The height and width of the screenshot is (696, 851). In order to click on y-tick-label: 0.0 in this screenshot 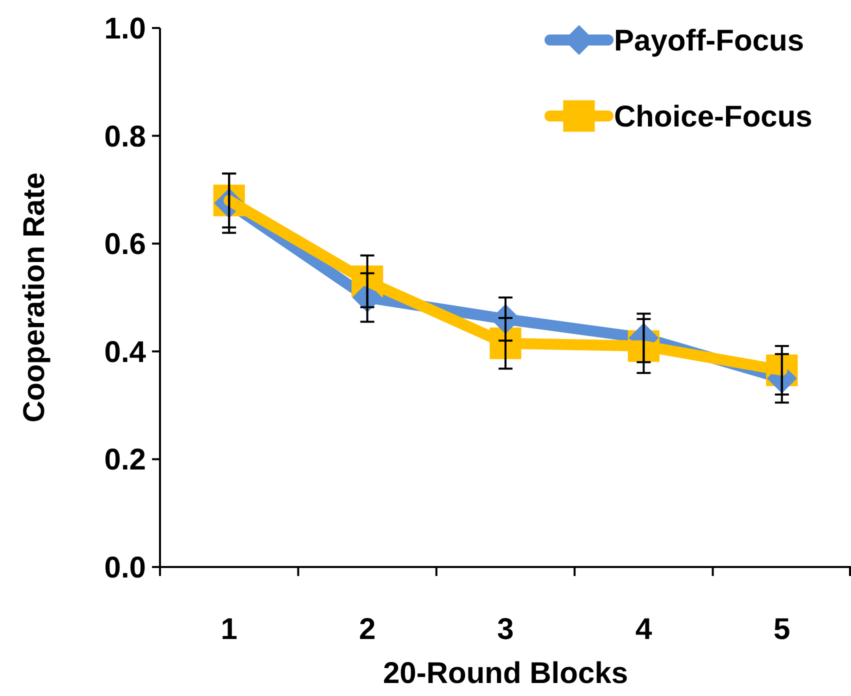, I will do `click(125, 568)`.